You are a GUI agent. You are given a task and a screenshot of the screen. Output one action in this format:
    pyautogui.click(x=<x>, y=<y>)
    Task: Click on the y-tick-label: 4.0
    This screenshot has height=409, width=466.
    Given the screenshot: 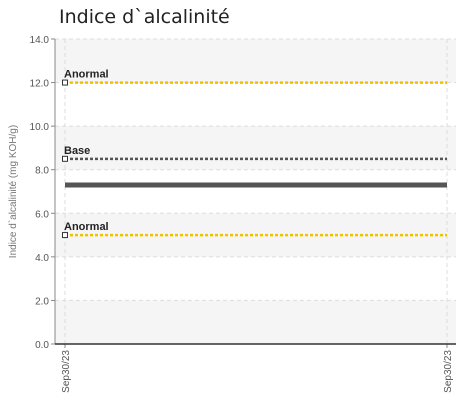 What is the action you would take?
    pyautogui.click(x=42, y=258)
    